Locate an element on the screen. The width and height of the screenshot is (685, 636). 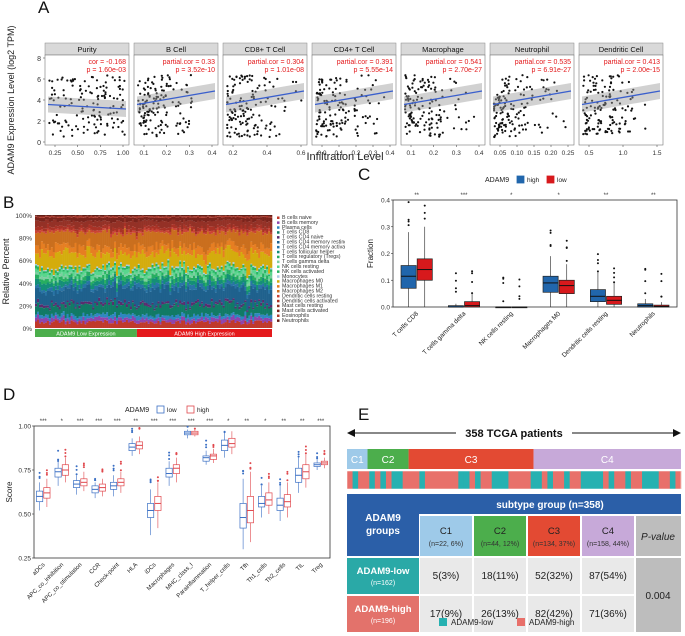
row-sub: (n=162) is located at coordinates (383, 583).